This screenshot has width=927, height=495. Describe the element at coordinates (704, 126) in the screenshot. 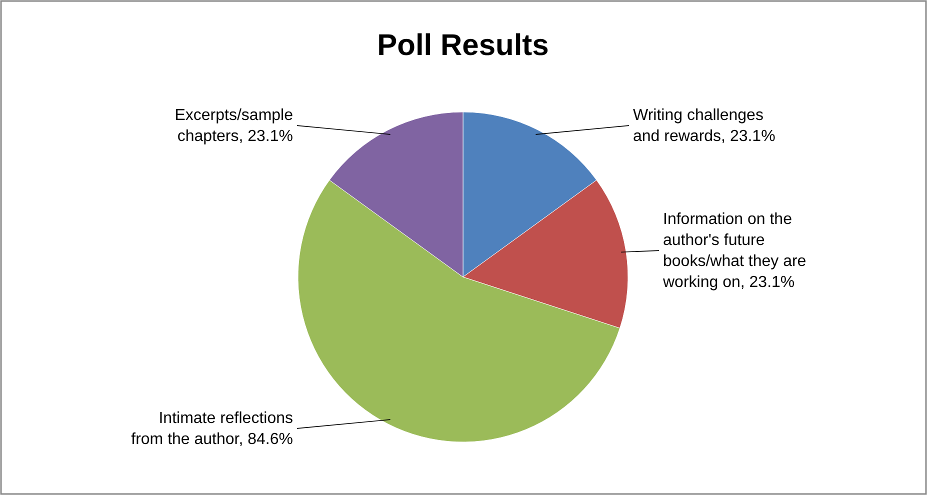

I see `slice-label: Writing challenges and rewards, 23.1%` at that location.